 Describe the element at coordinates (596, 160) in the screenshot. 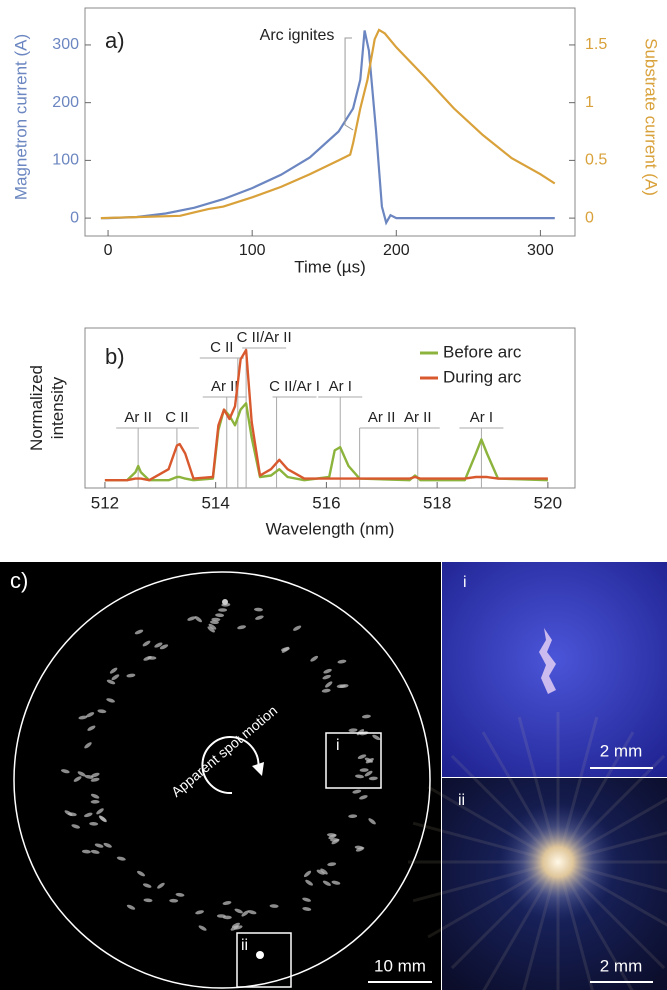

I see `y2-tick-label: 0.5` at that location.